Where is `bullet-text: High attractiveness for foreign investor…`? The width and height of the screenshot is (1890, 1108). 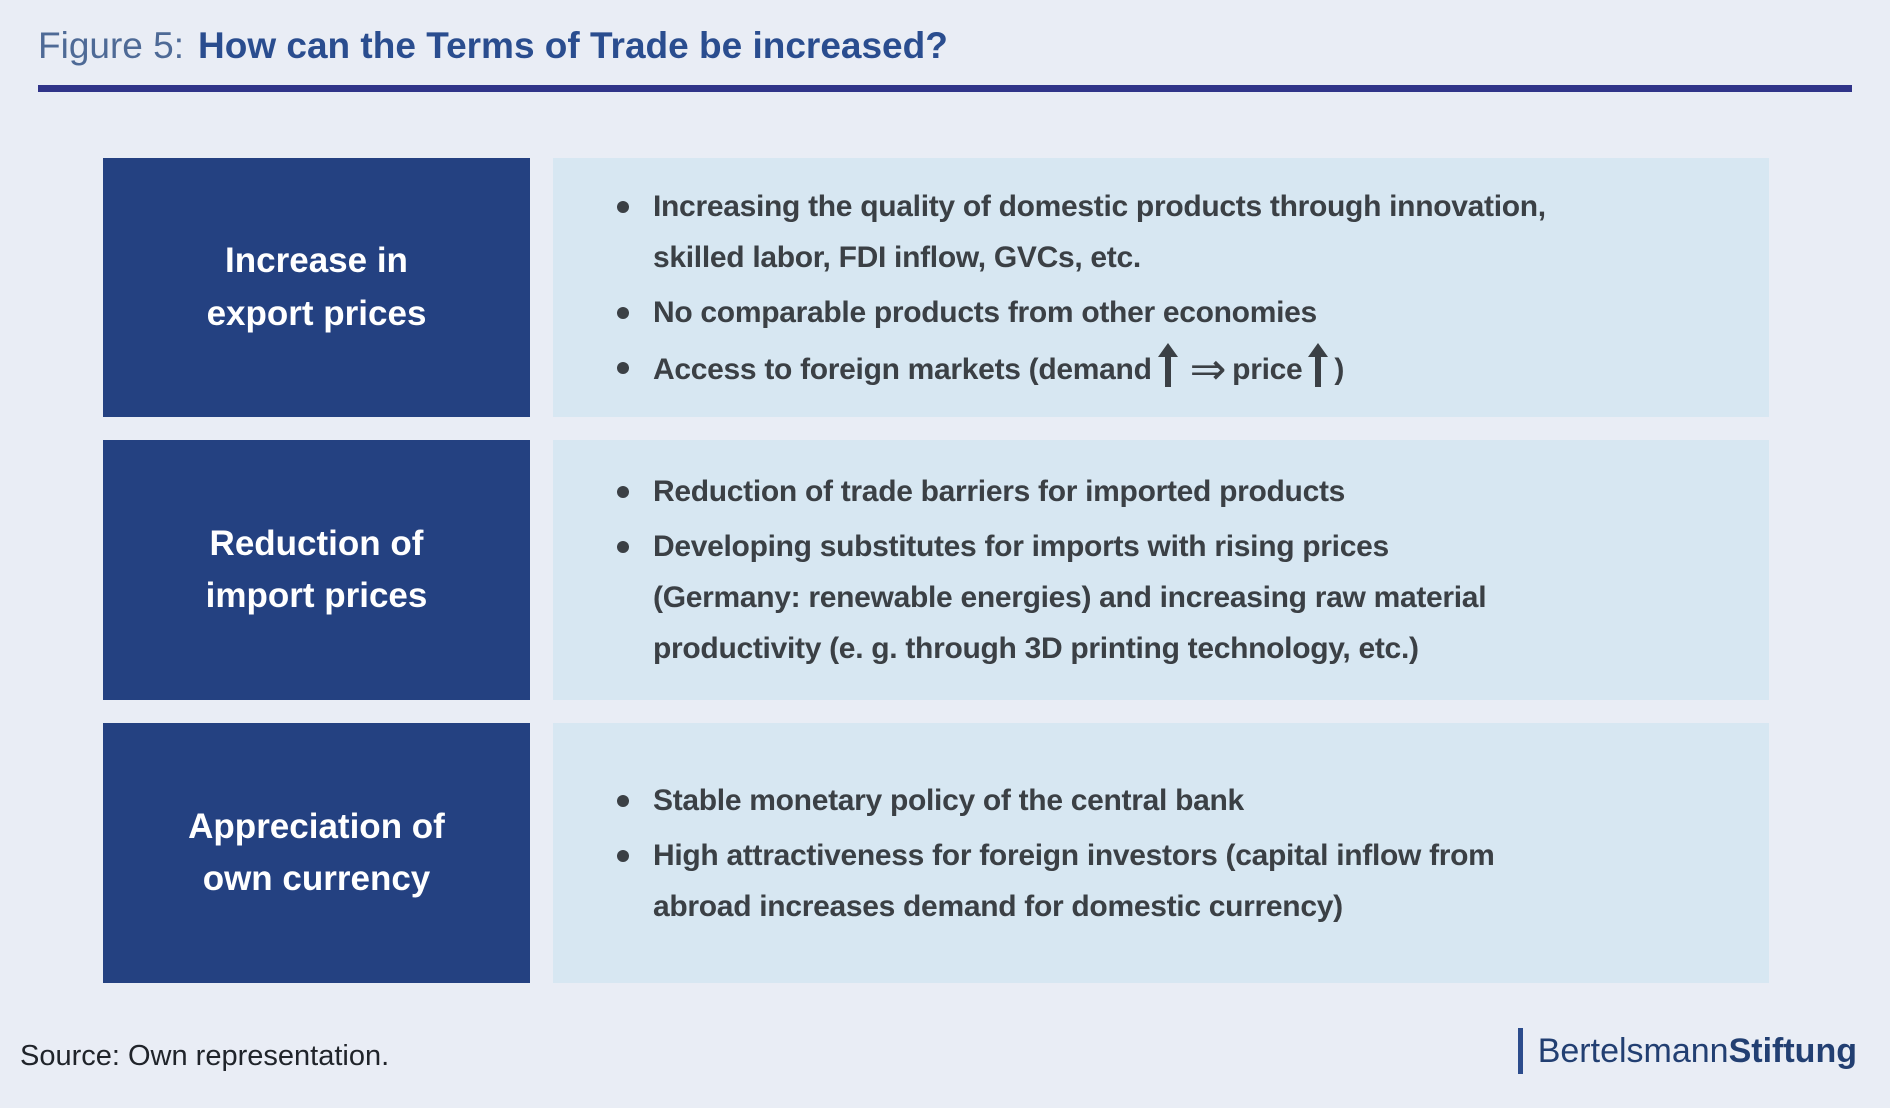 bullet-text: High attractiveness for foreign investor… is located at coordinates (1074, 880).